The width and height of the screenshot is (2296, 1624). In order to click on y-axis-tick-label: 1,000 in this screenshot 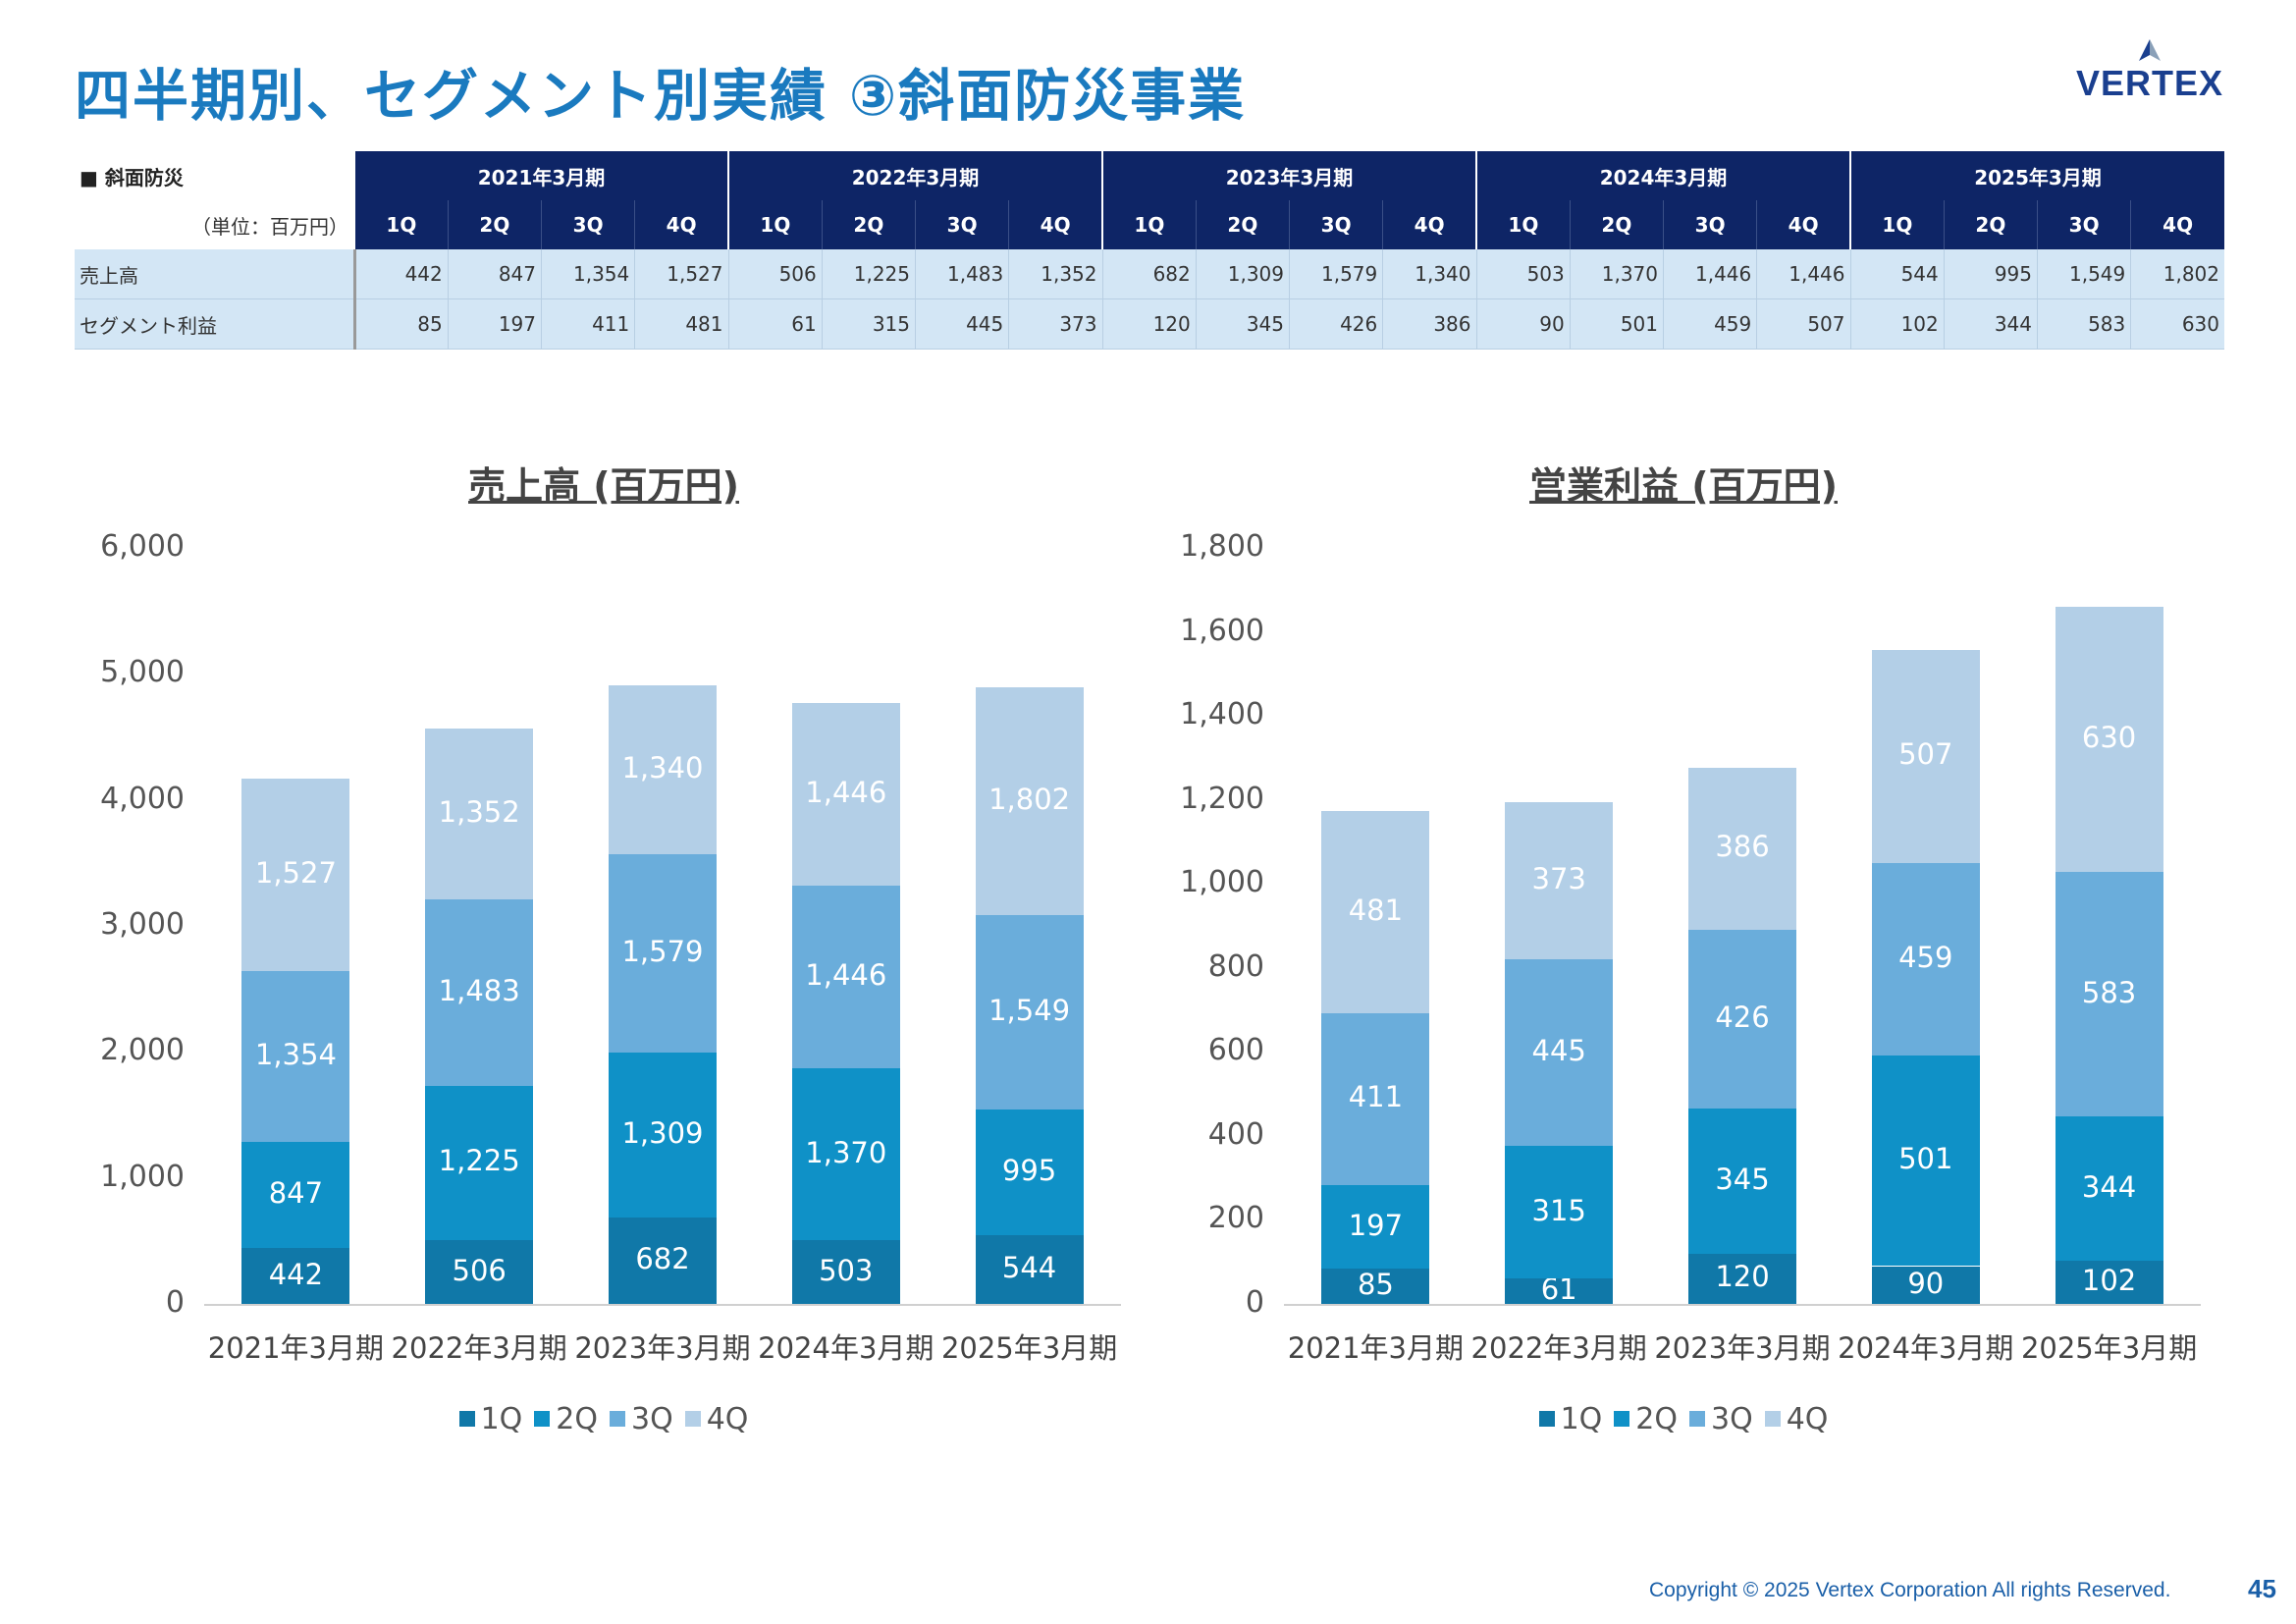, I will do `click(142, 1176)`.